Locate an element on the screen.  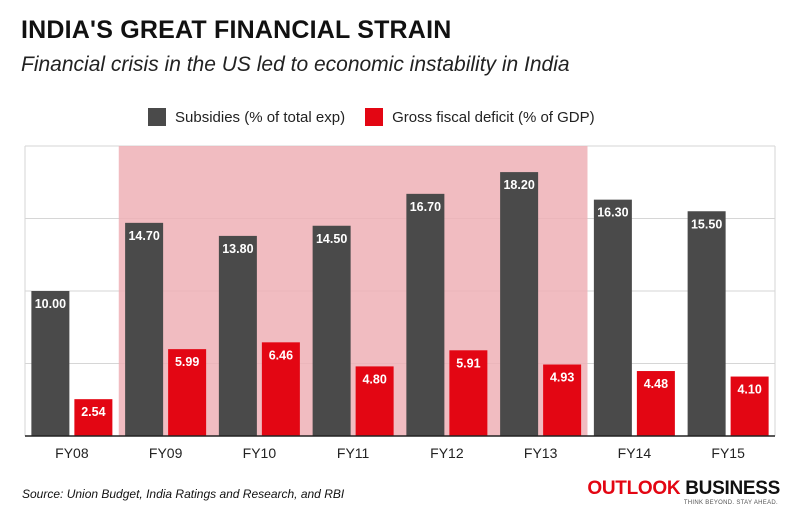
bar-subsidies-fy14 is located at coordinates (612, 317).